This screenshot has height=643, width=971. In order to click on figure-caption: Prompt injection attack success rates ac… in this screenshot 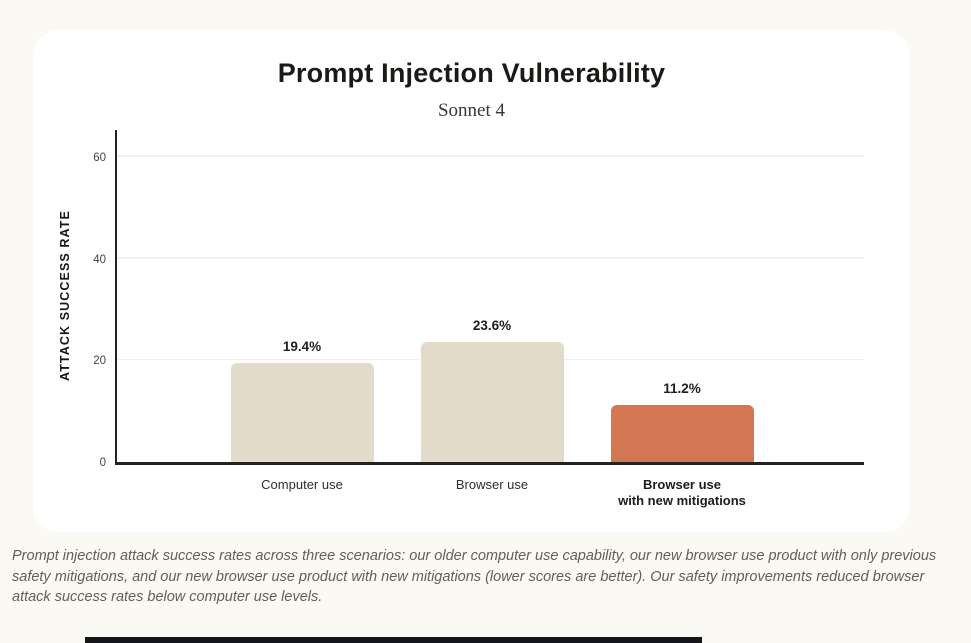, I will do `click(474, 577)`.